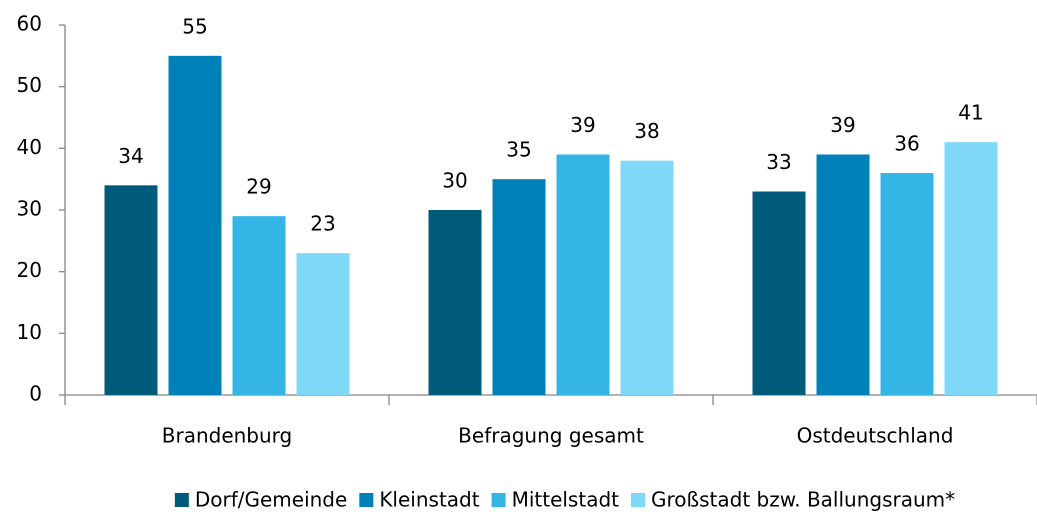  Describe the element at coordinates (906, 144) in the screenshot. I see `data-label: 36` at that location.